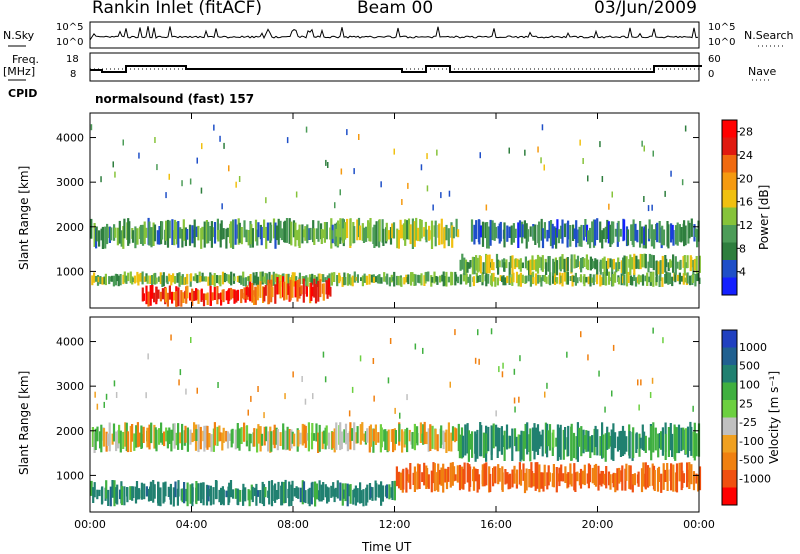 This screenshot has height=554, width=800. What do you see at coordinates (70, 138) in the screenshot?
I see `y-tick-label: 4000` at bounding box center [70, 138].